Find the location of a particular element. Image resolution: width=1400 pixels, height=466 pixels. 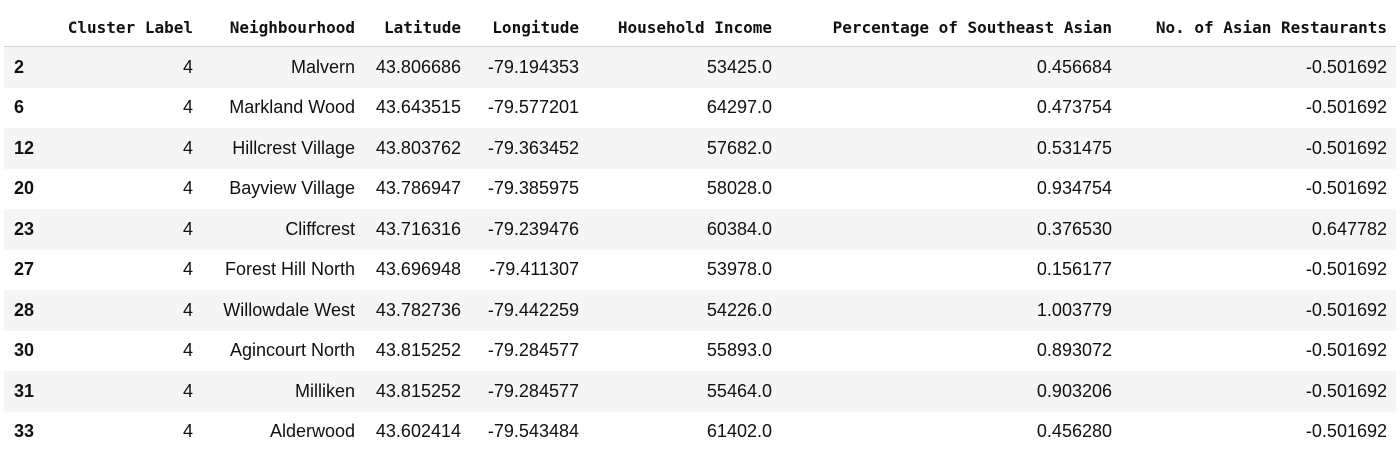

cell-percentage-southeast-asian: 0.456684 is located at coordinates (951, 67).